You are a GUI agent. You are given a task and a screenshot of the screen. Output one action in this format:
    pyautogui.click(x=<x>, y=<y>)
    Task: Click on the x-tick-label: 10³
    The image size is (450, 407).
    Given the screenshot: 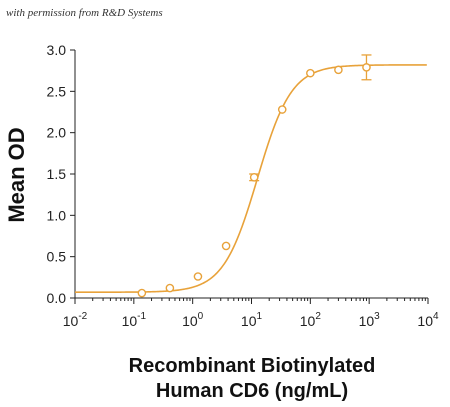 What is the action you would take?
    pyautogui.click(x=370, y=320)
    